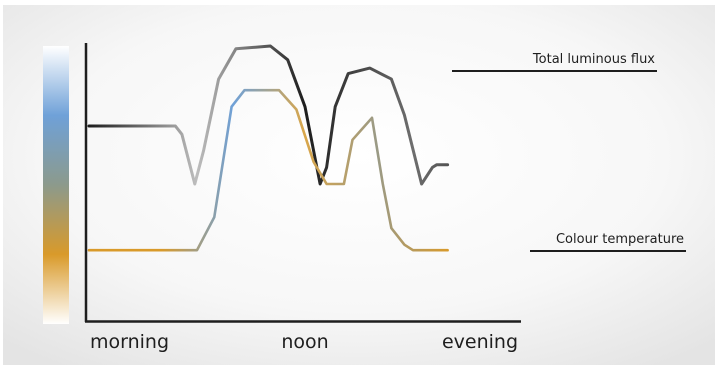  I want to click on x-tick-label-morning: morning, so click(129, 342).